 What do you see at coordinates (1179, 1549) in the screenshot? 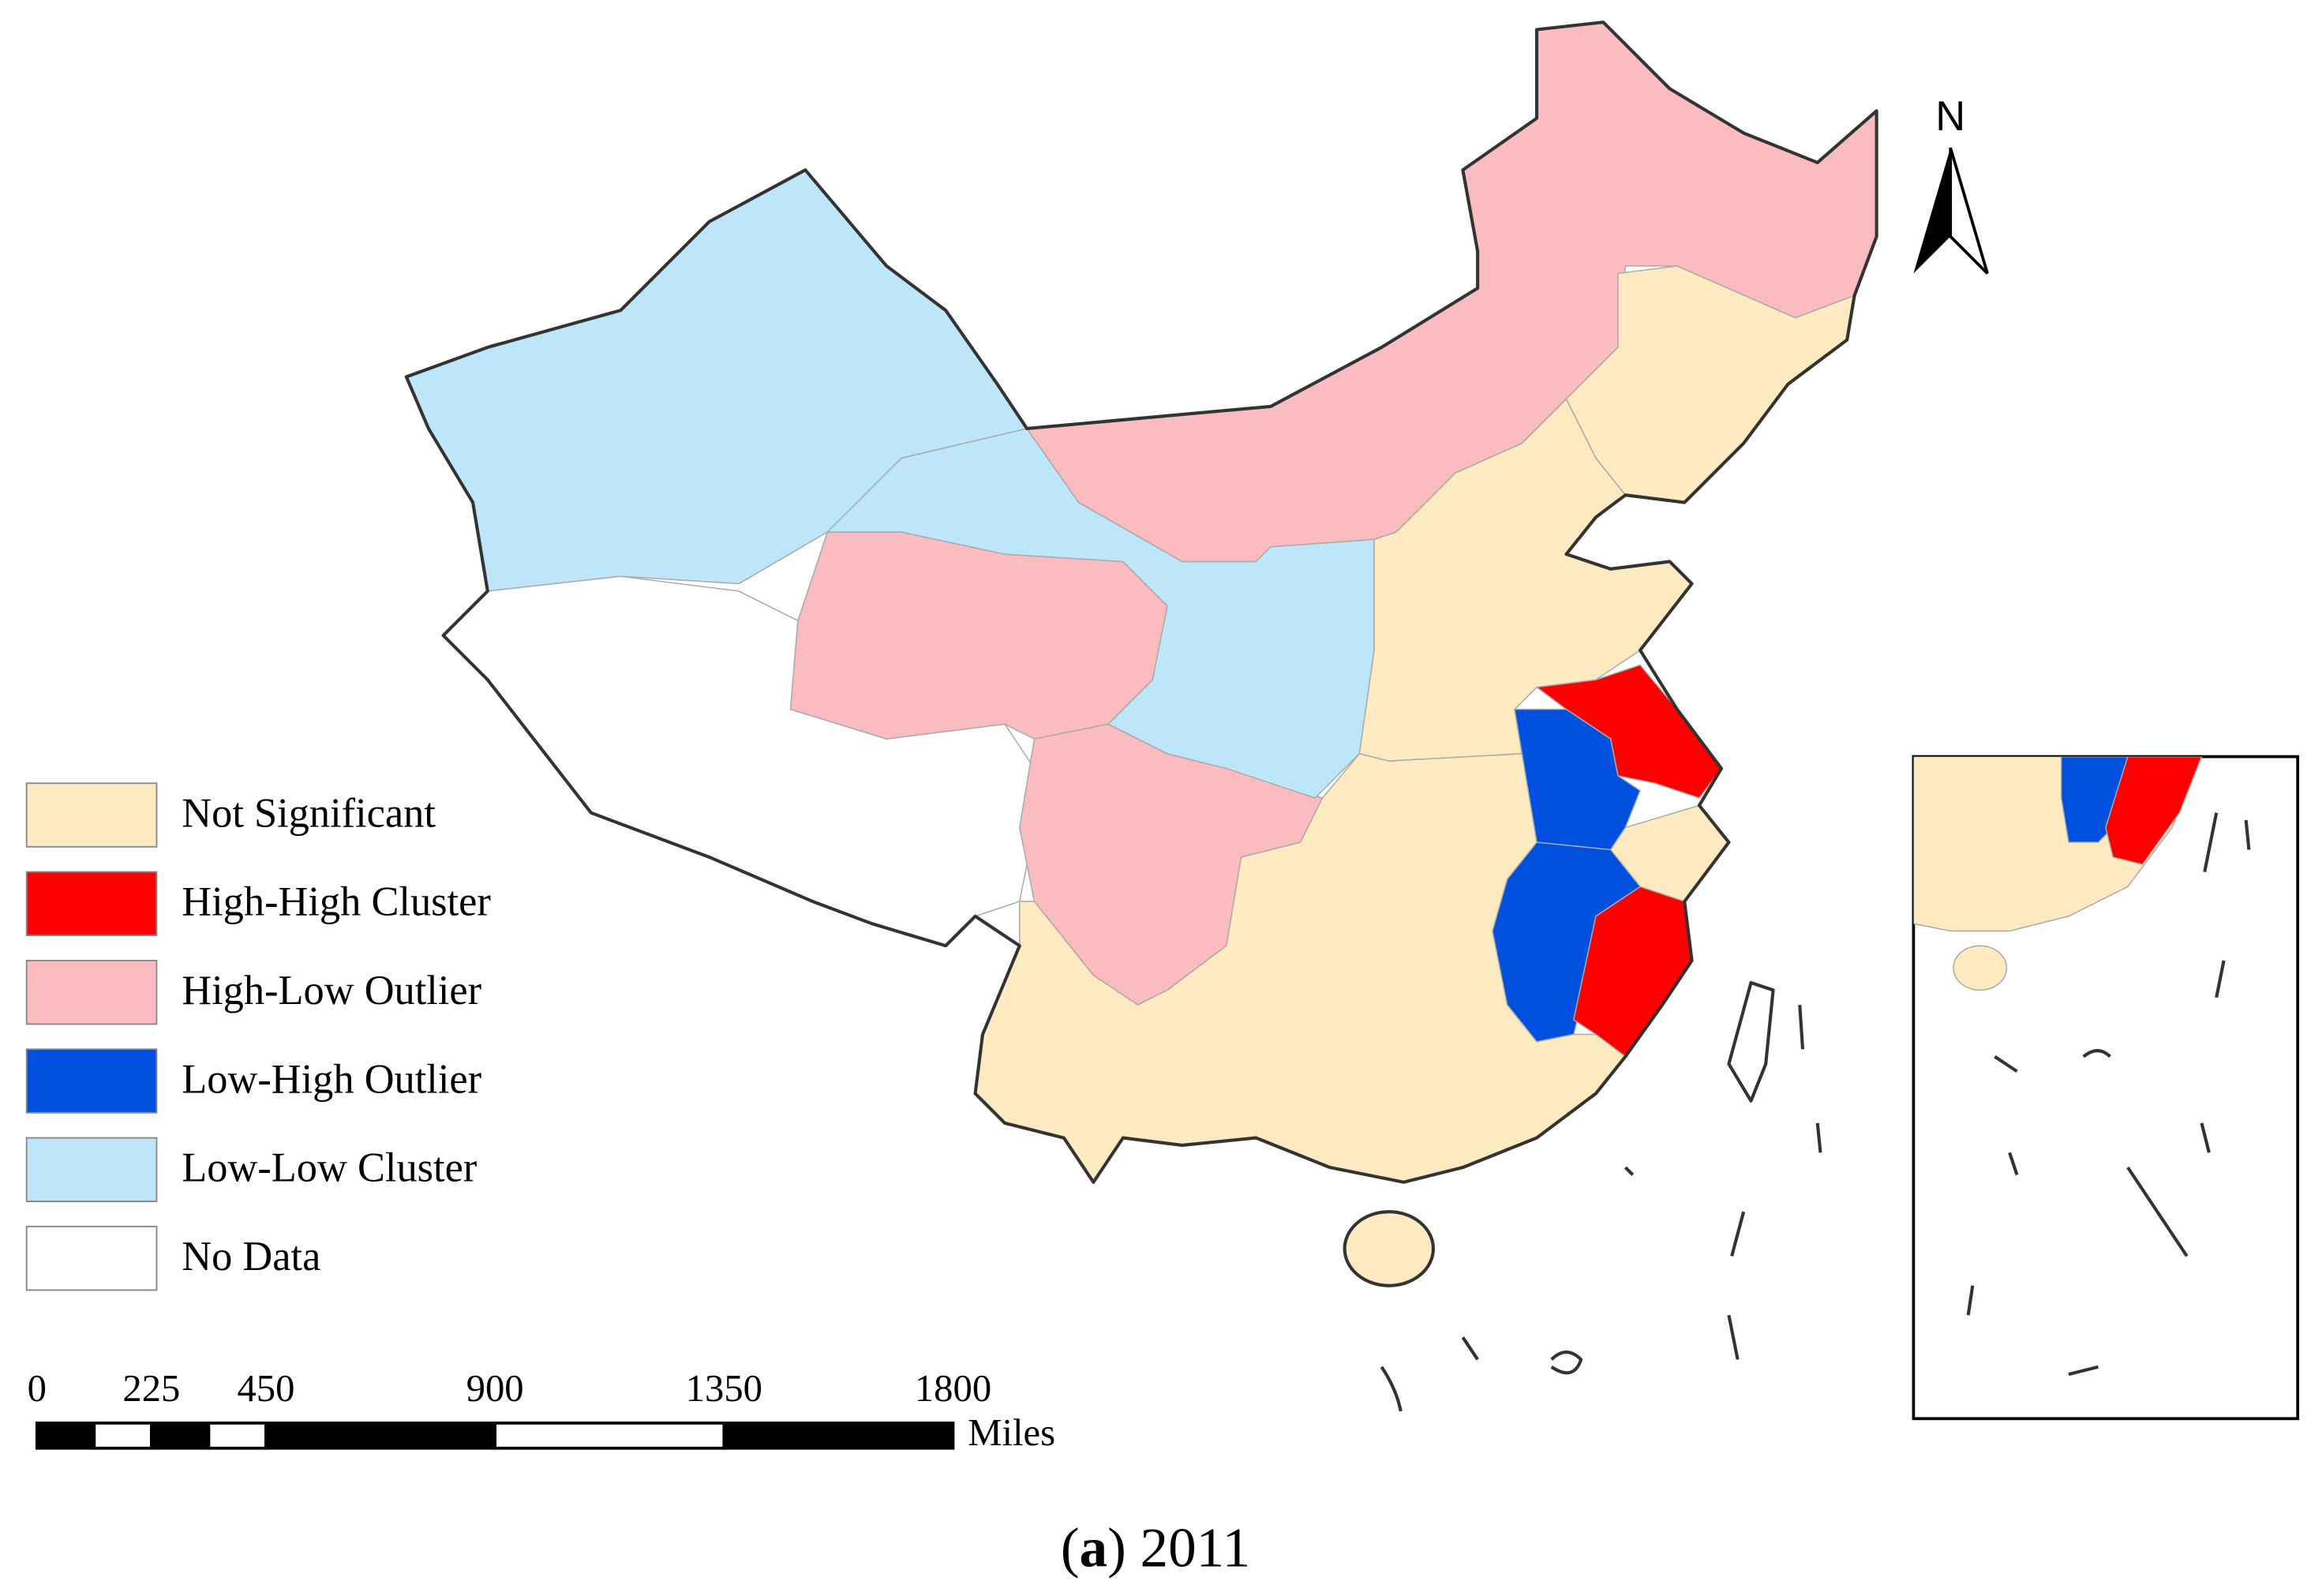
I see `caption-rest: ) 2011` at bounding box center [1179, 1549].